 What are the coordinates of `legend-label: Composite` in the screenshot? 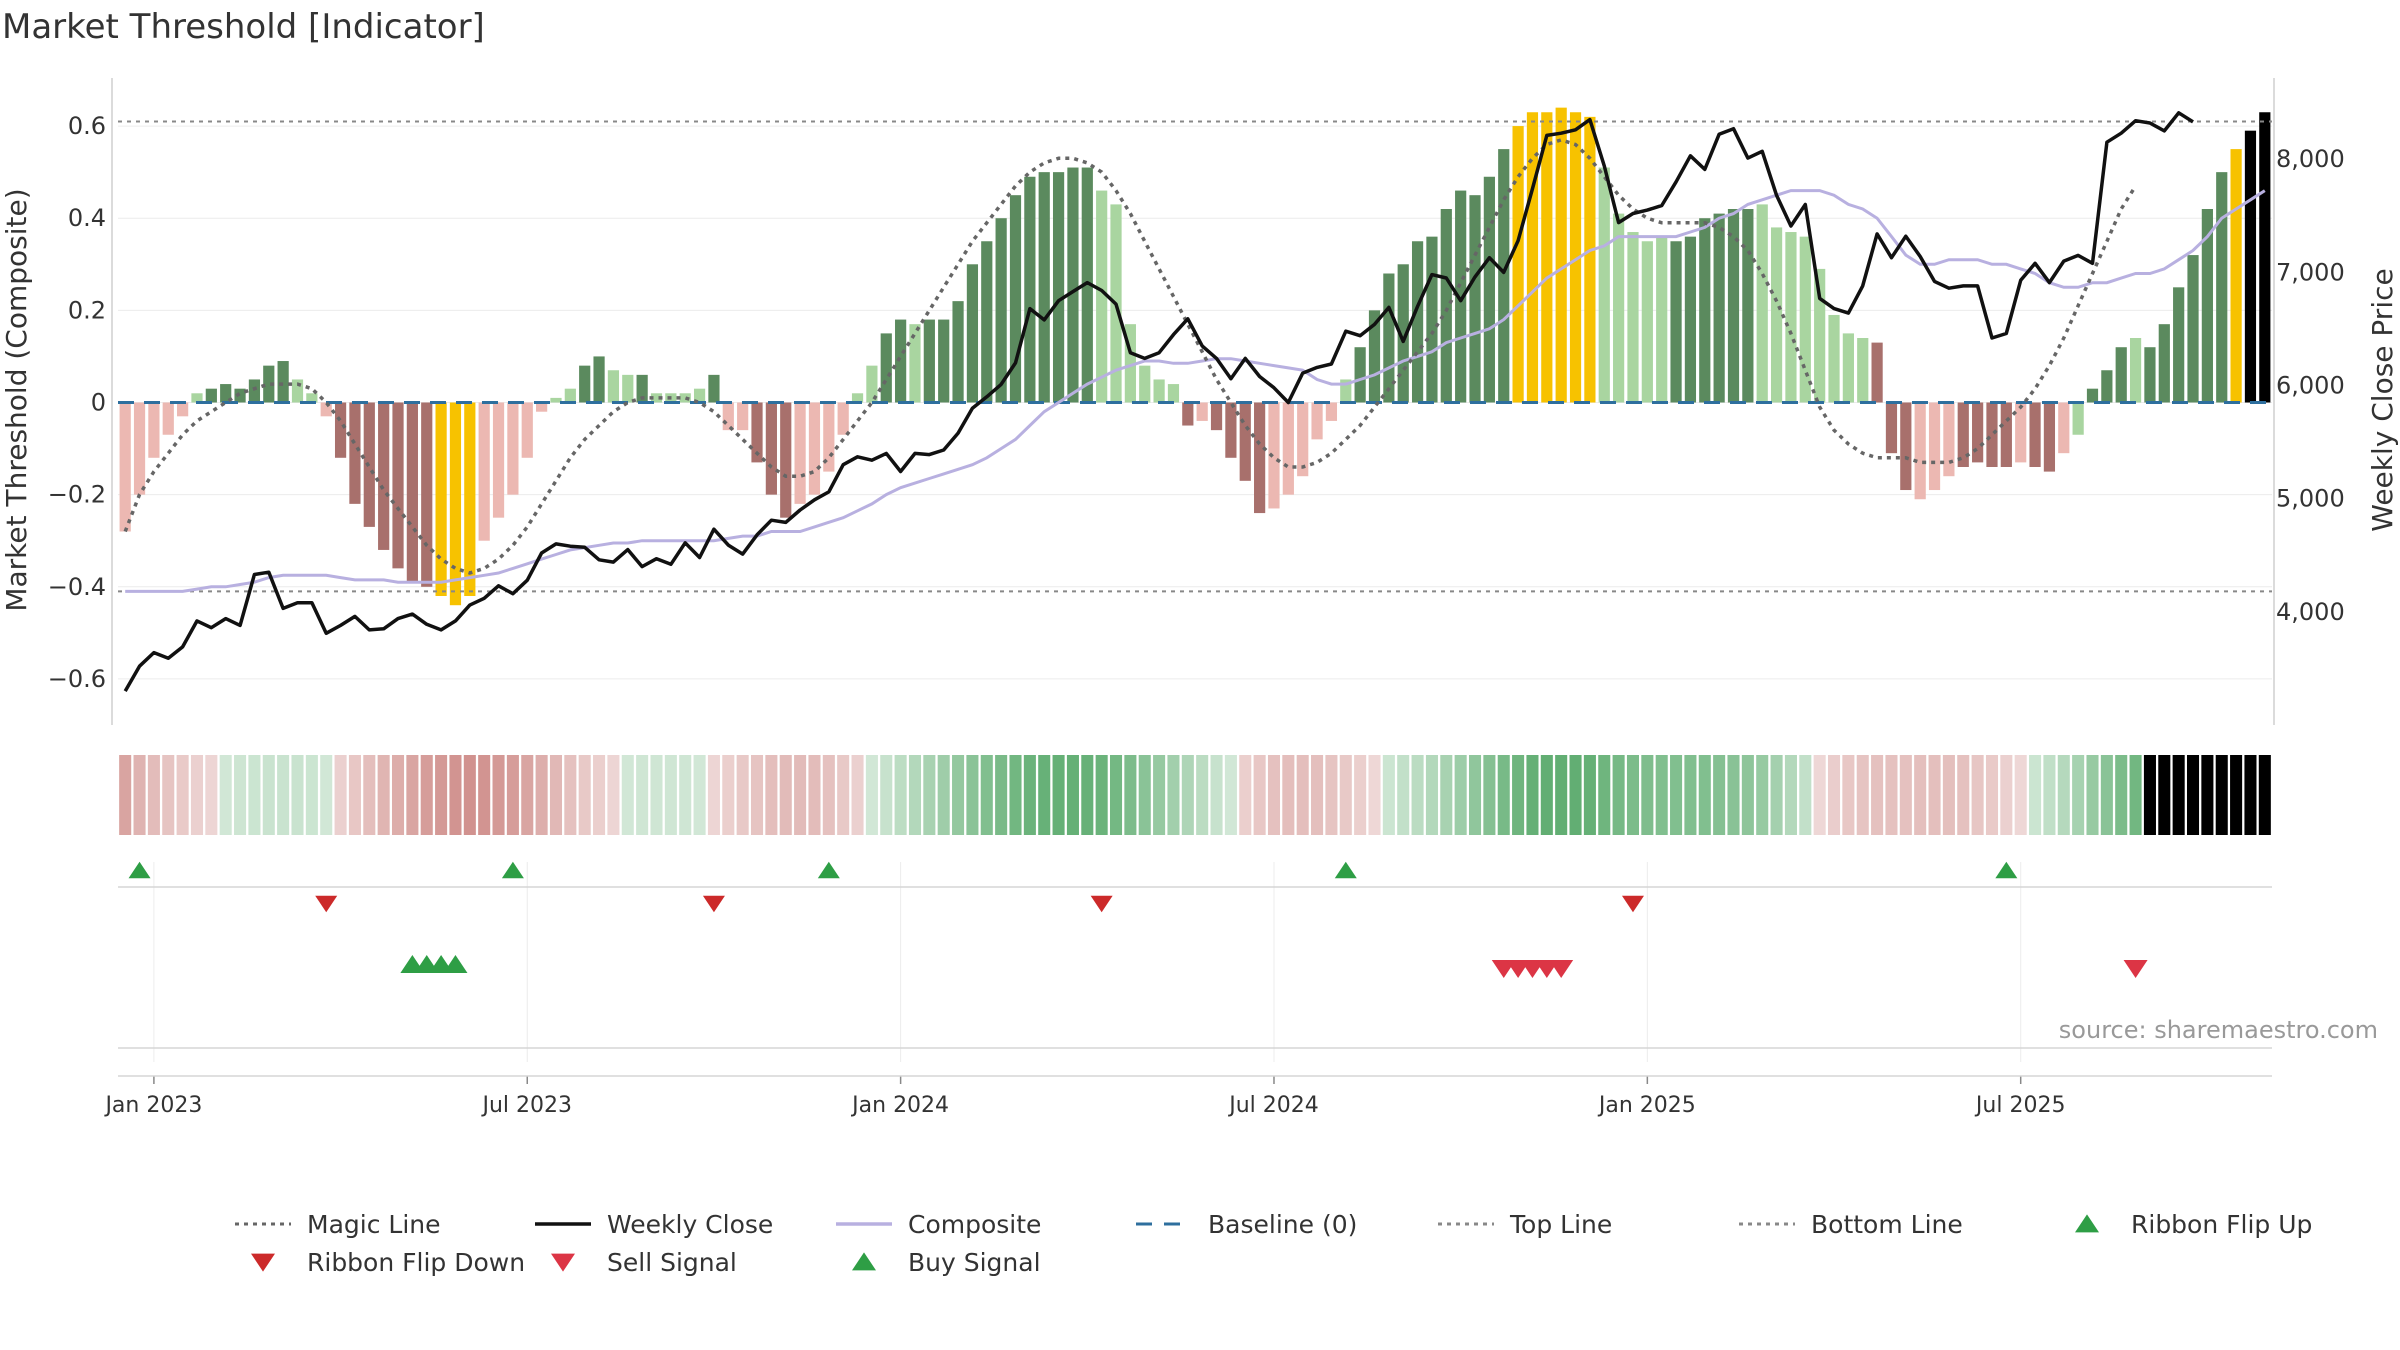 It's located at (974, 1224).